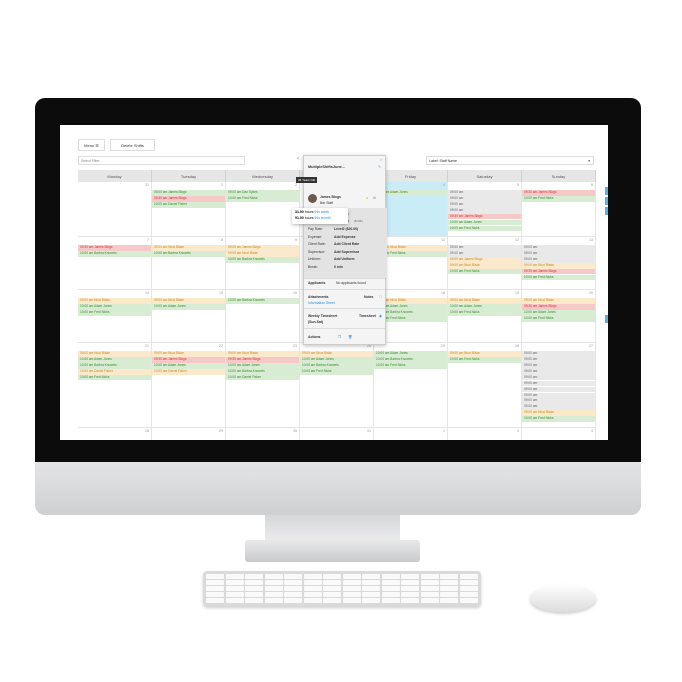 Image resolution: width=682 pixels, height=682 pixels. Describe the element at coordinates (346, 229) in the screenshot. I see `field-value: Level2 ($20.00)` at that location.